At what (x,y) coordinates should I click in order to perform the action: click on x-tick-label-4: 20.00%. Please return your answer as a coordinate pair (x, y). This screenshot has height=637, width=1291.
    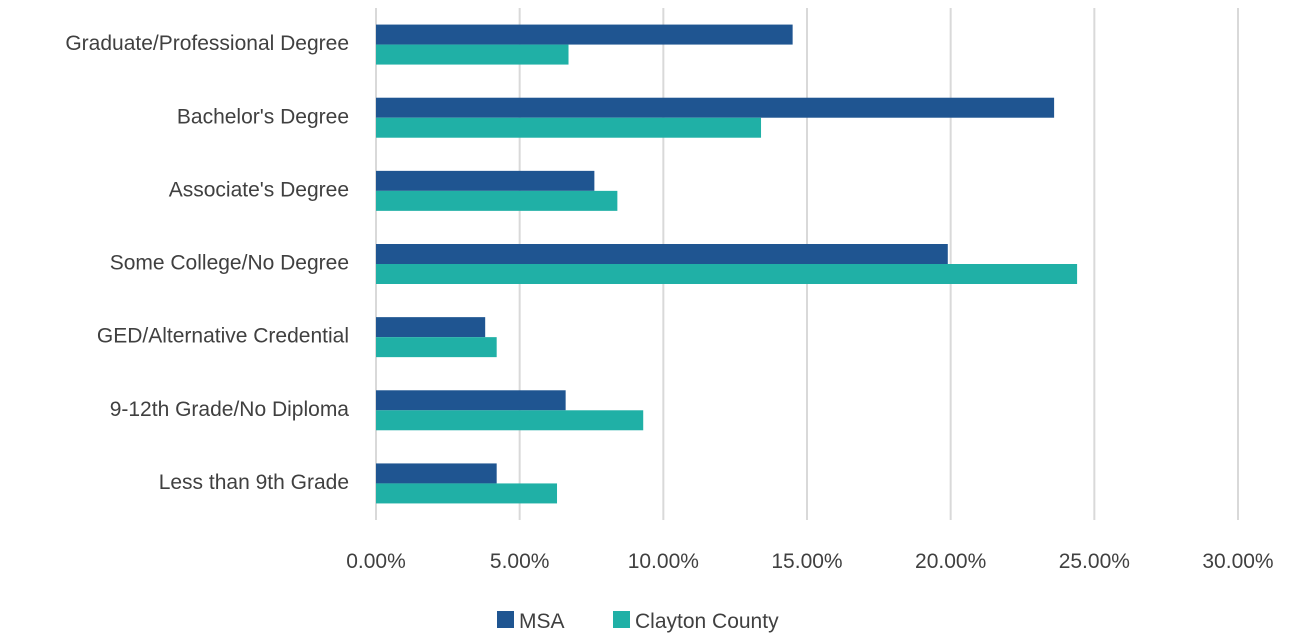
    Looking at the image, I should click on (950, 561).